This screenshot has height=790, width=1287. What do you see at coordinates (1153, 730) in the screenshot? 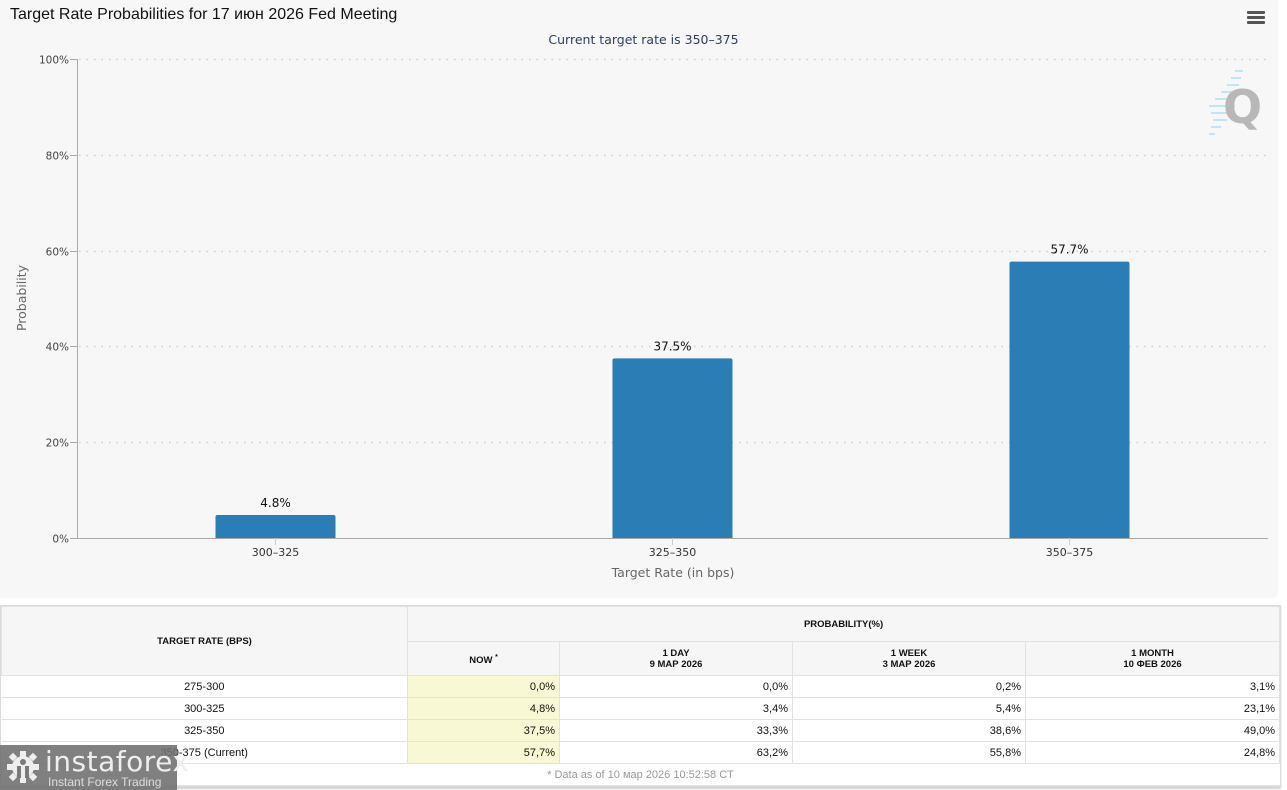
I see `one-month-cell: 49,0%` at bounding box center [1153, 730].